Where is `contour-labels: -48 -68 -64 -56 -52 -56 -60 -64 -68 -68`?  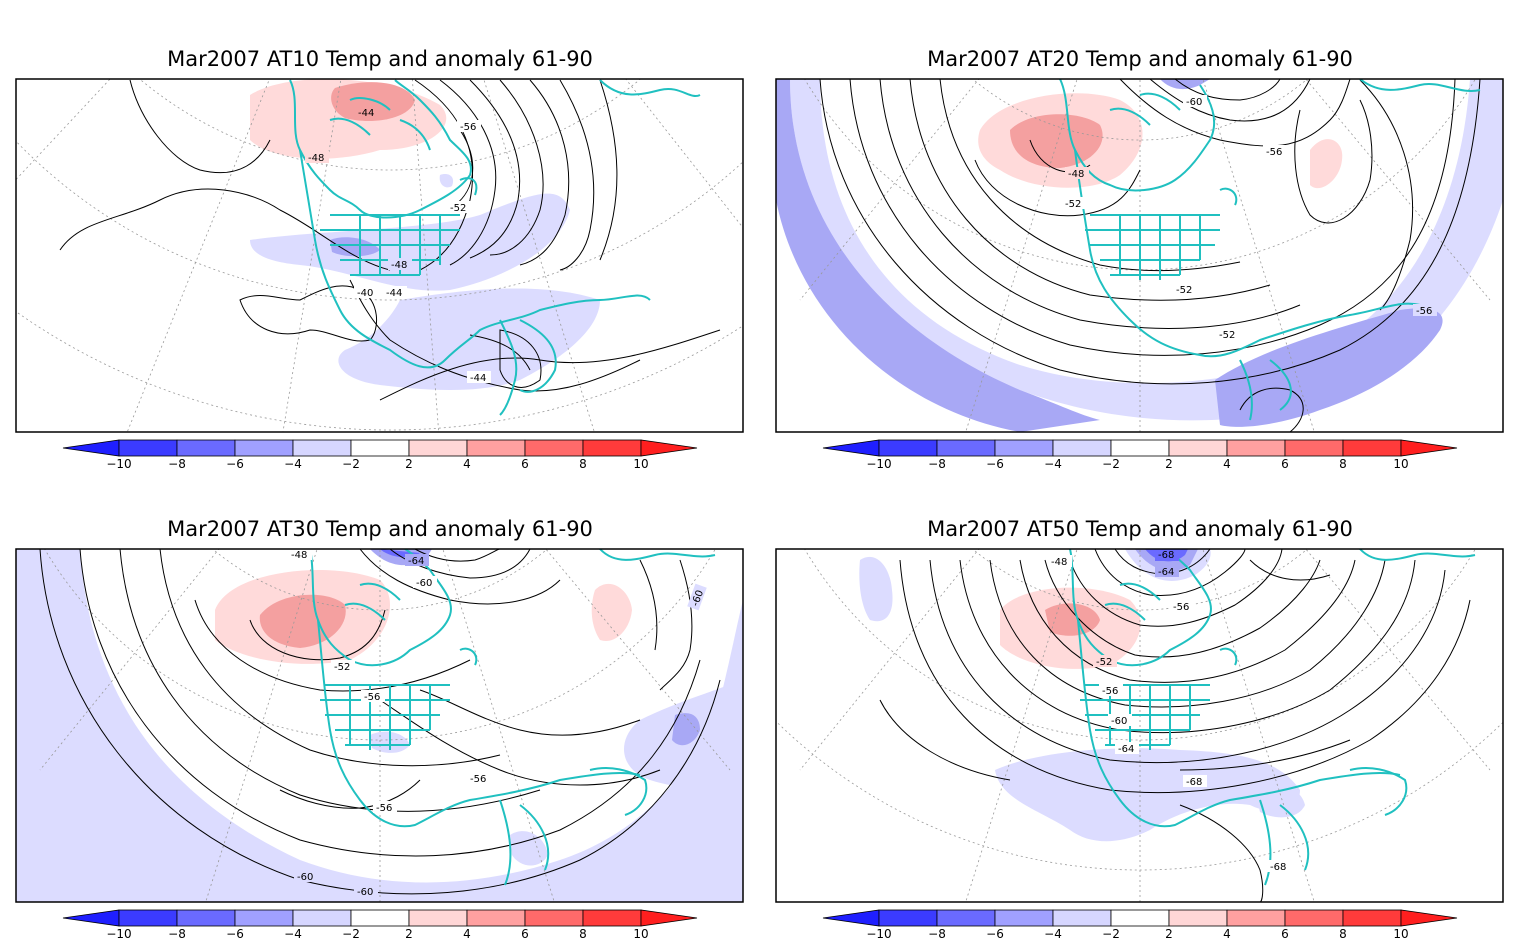
contour-labels: -48 -68 -64 -56 -52 -56 -60 -64 -68 -68 is located at coordinates (1169, 711).